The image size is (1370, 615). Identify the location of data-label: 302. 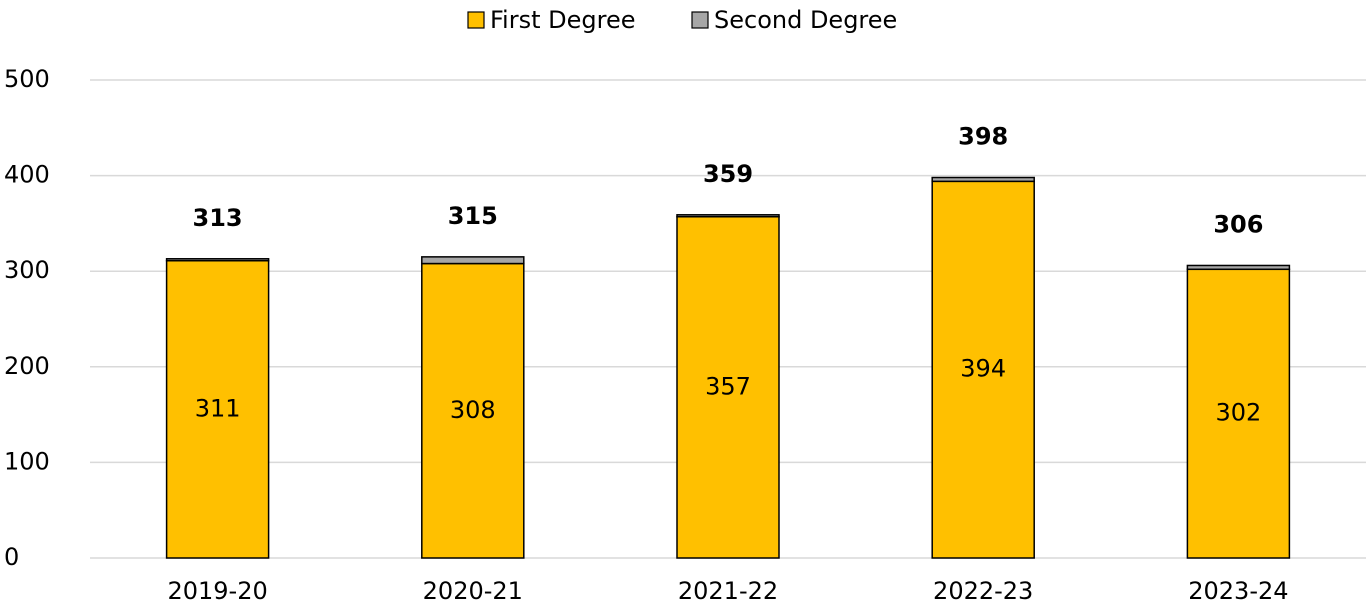
(1238, 413).